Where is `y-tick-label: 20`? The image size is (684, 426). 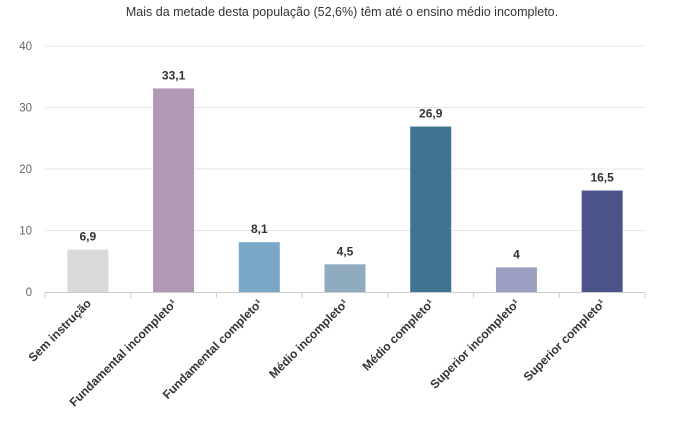 y-tick-label: 20 is located at coordinates (25, 170).